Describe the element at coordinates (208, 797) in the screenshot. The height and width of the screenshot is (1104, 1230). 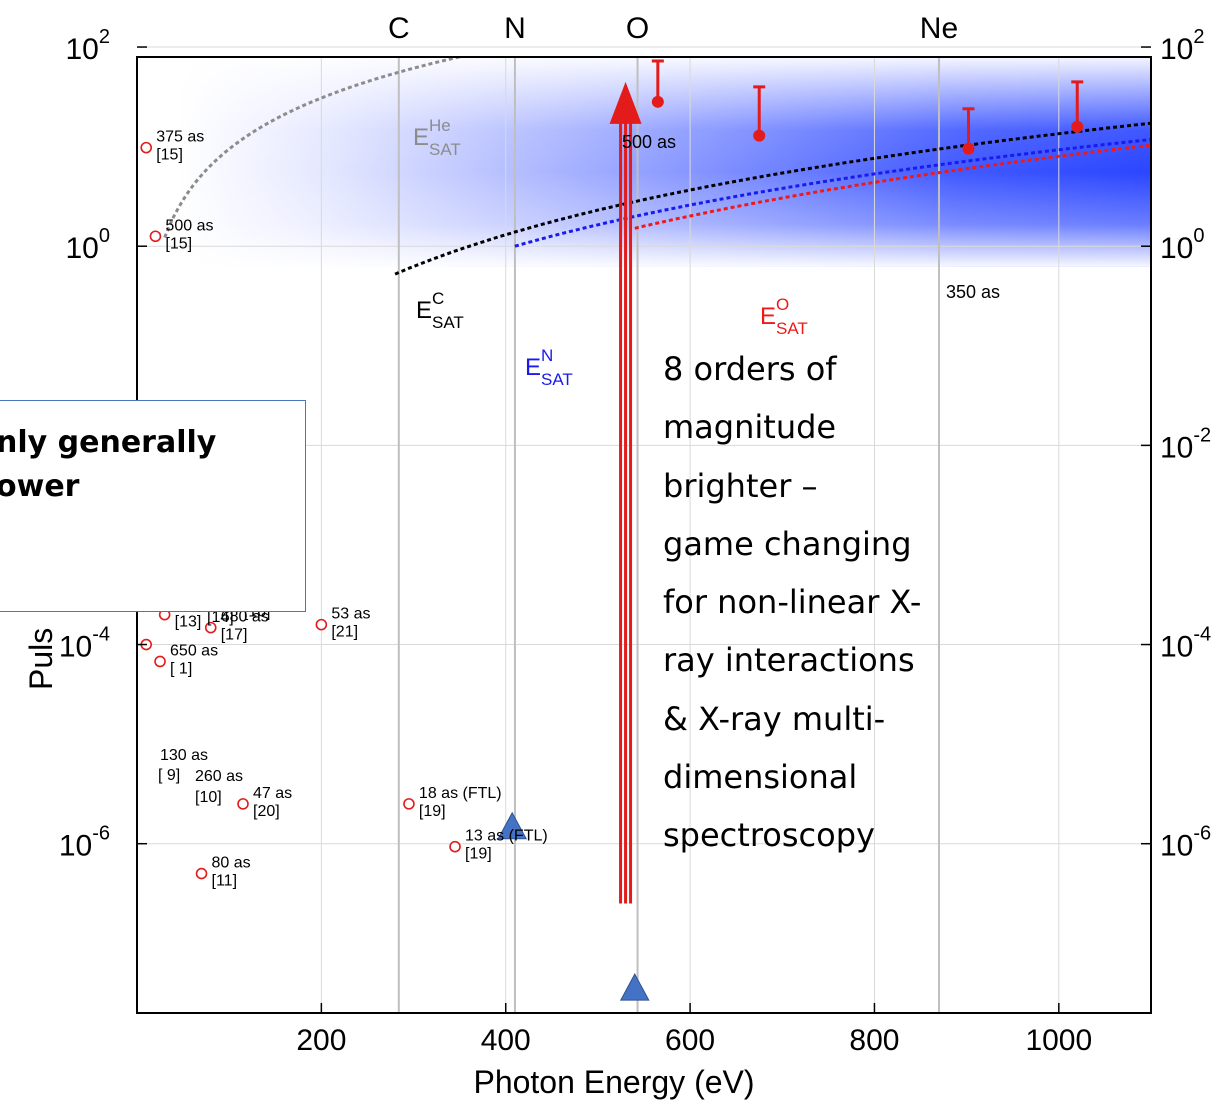
I see `point-ref: [10]` at that location.